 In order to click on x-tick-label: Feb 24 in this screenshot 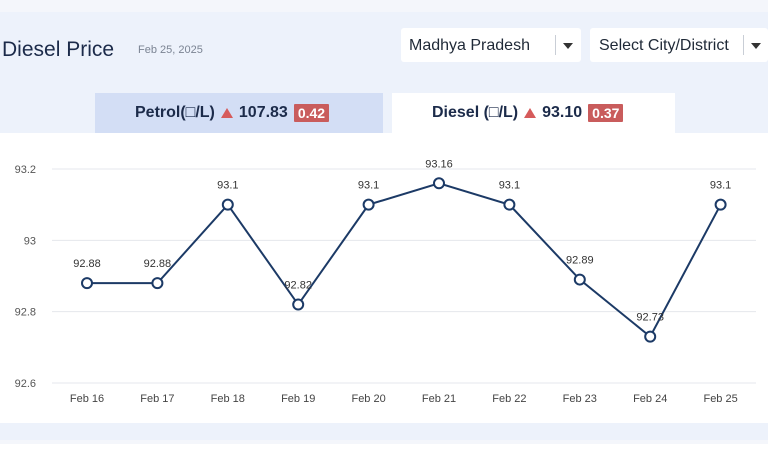, I will do `click(650, 399)`.